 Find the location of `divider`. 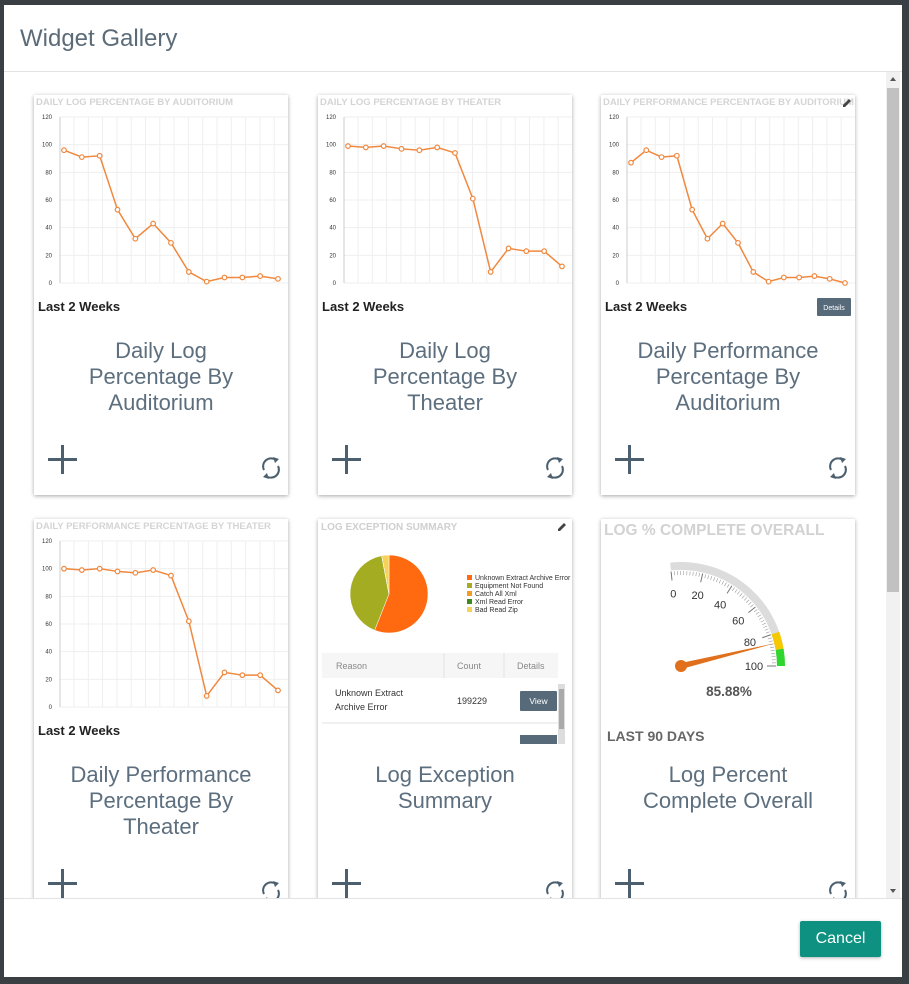

divider is located at coordinates (453, 898).